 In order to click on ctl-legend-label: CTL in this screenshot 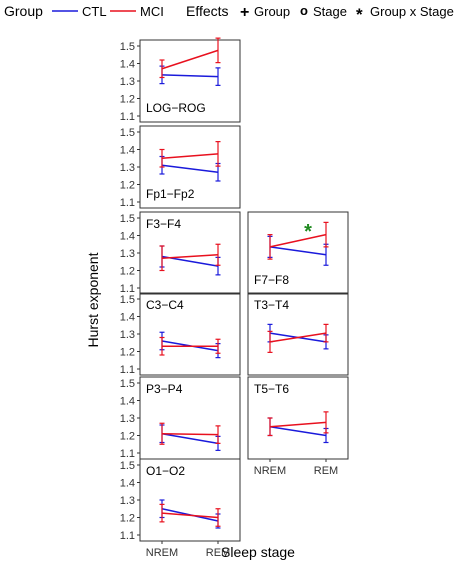, I will do `click(94, 11)`.